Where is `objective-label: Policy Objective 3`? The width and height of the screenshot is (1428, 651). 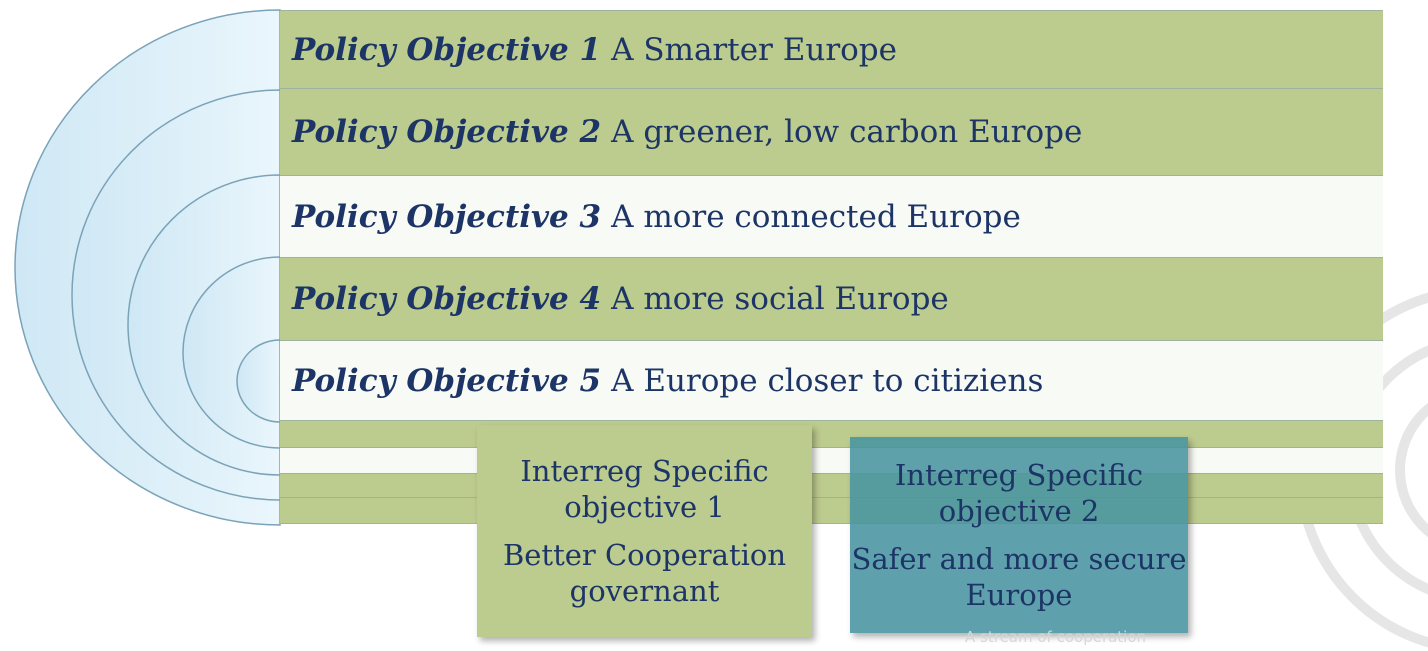
objective-label: Policy Objective 3 is located at coordinates (447, 216).